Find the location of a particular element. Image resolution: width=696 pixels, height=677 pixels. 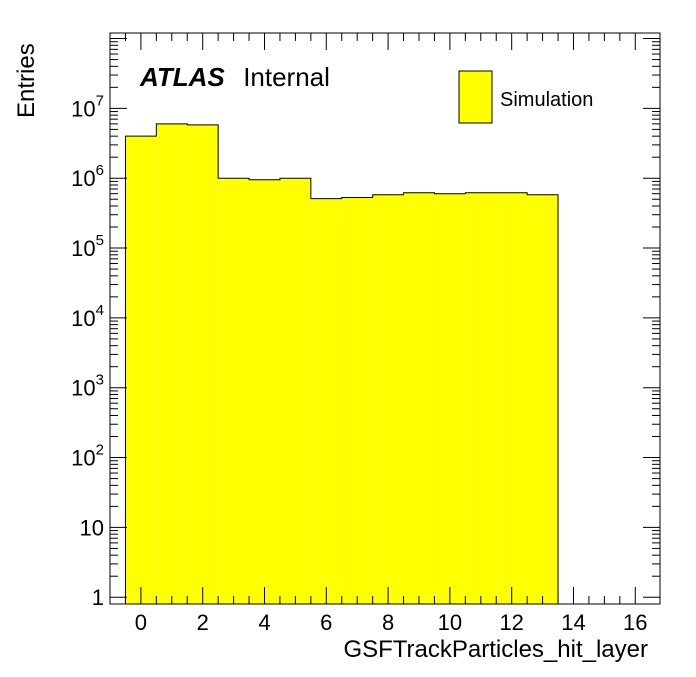

y-tick-label: 10² is located at coordinates (87, 456).